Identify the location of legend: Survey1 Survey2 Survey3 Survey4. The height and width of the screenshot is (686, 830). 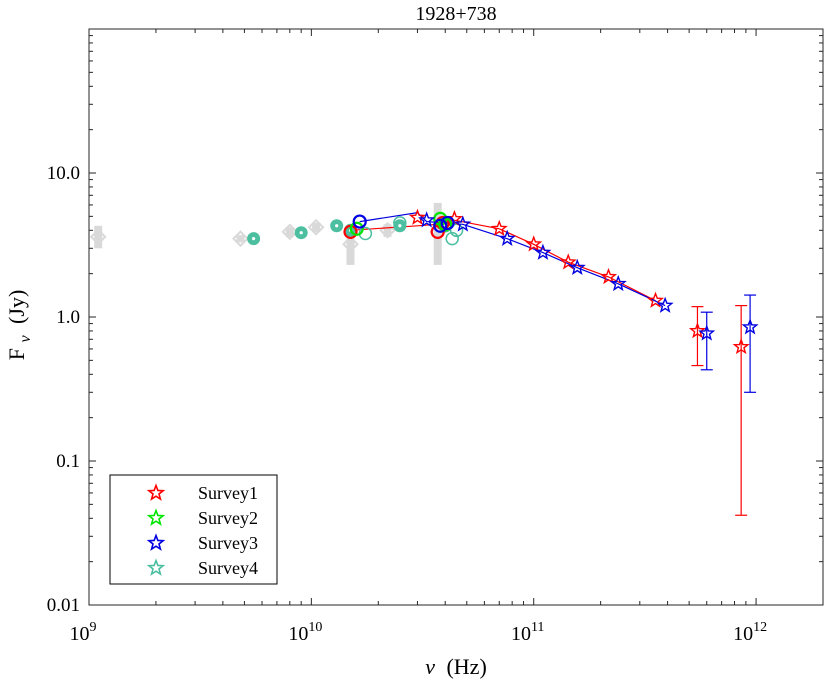
(193, 529).